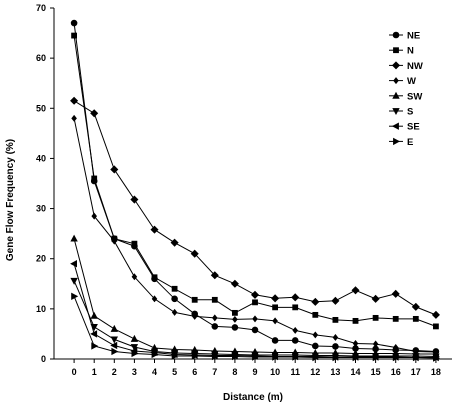 This screenshot has width=474, height=412. What do you see at coordinates (404, 127) in the screenshot?
I see `legend-item-se: SE` at bounding box center [404, 127].